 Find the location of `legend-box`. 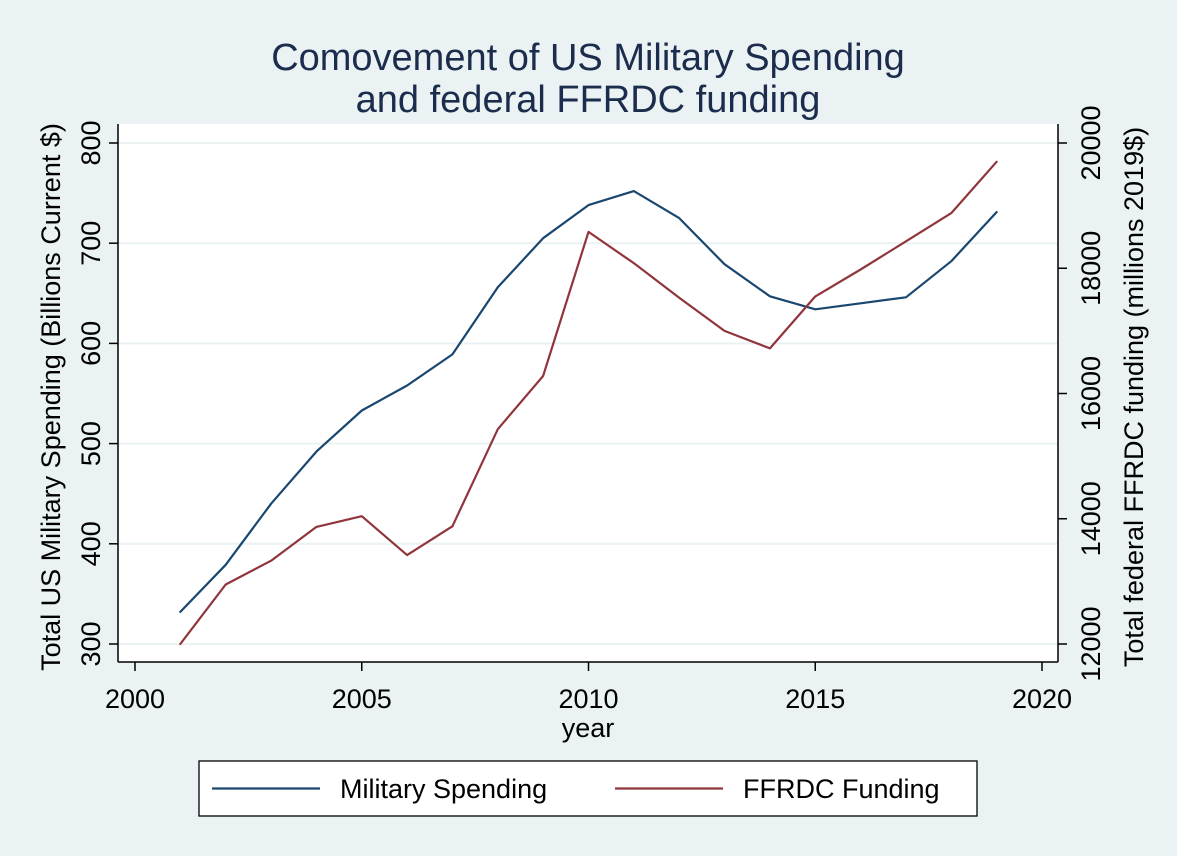

legend-box is located at coordinates (588, 788).